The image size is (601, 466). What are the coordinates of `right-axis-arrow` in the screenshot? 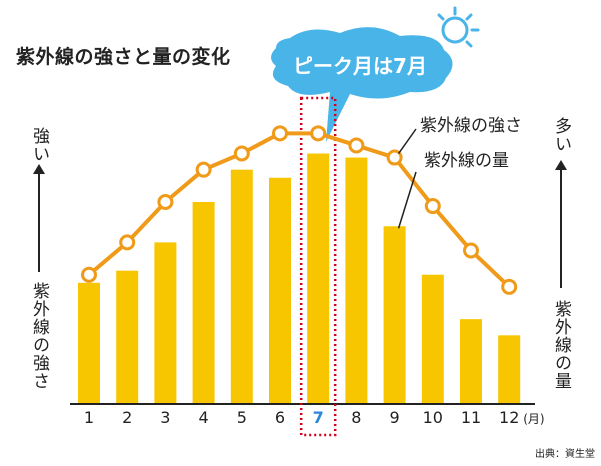 It's located at (561, 224).